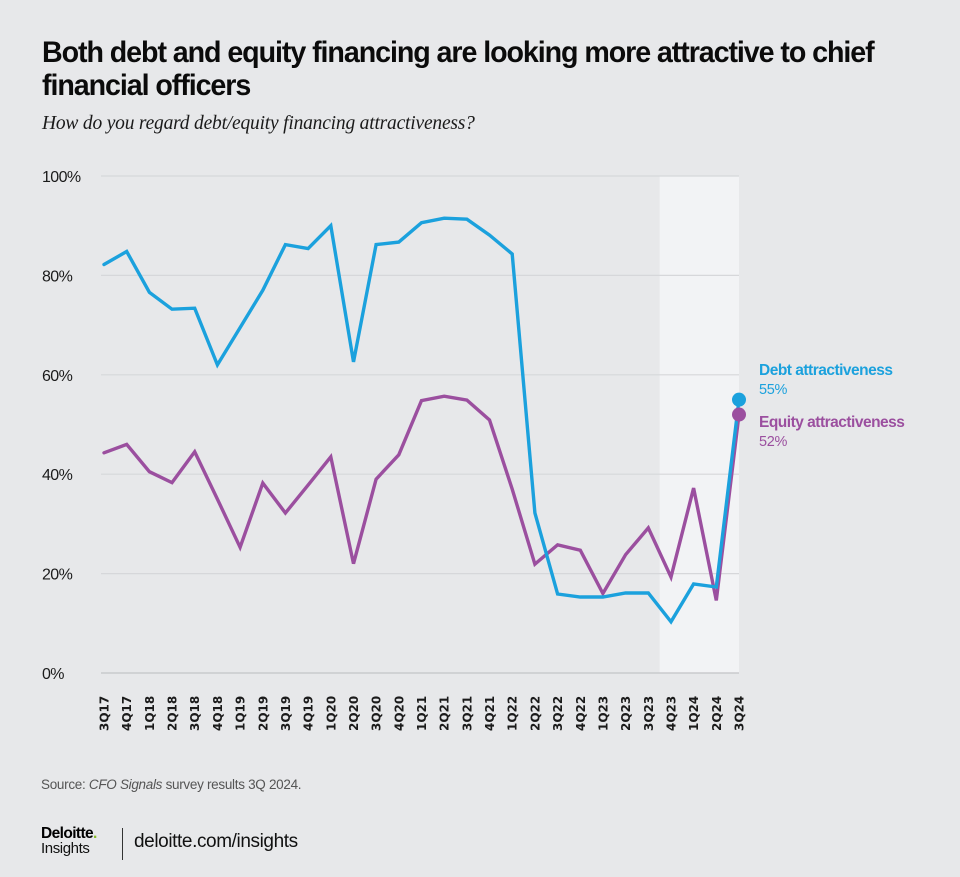 Image resolution: width=960 pixels, height=877 pixels. What do you see at coordinates (57, 276) in the screenshot?
I see `y-tick-label: 80%` at bounding box center [57, 276].